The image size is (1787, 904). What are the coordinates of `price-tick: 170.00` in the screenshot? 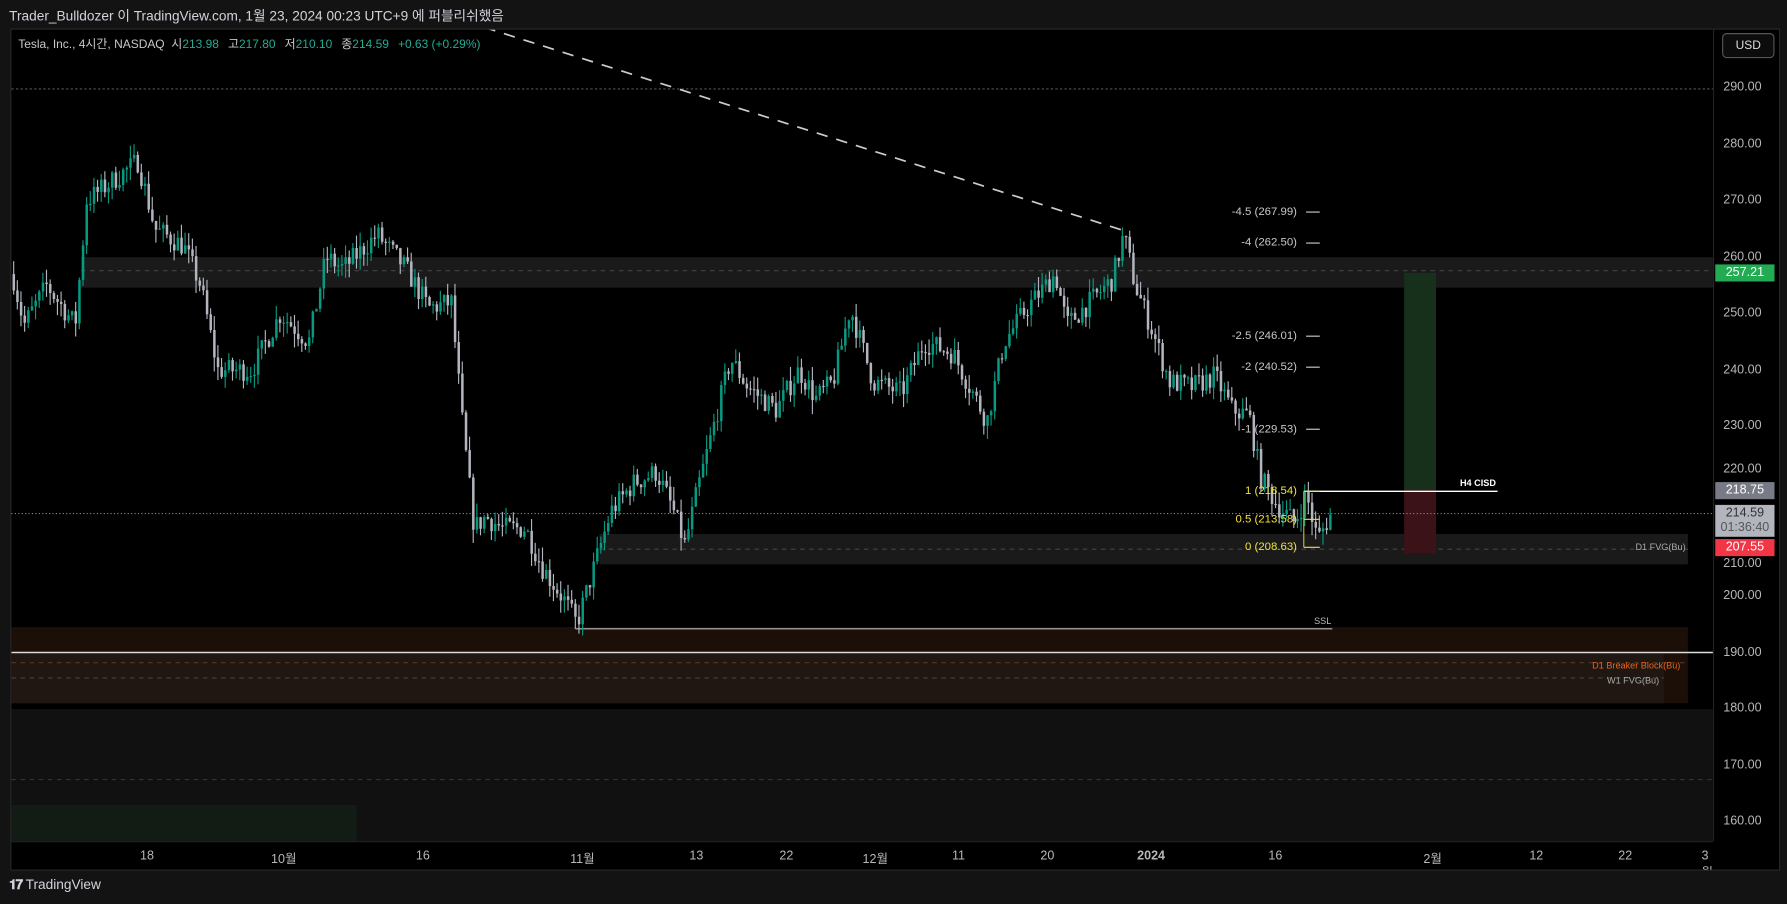 It's located at (1742, 765).